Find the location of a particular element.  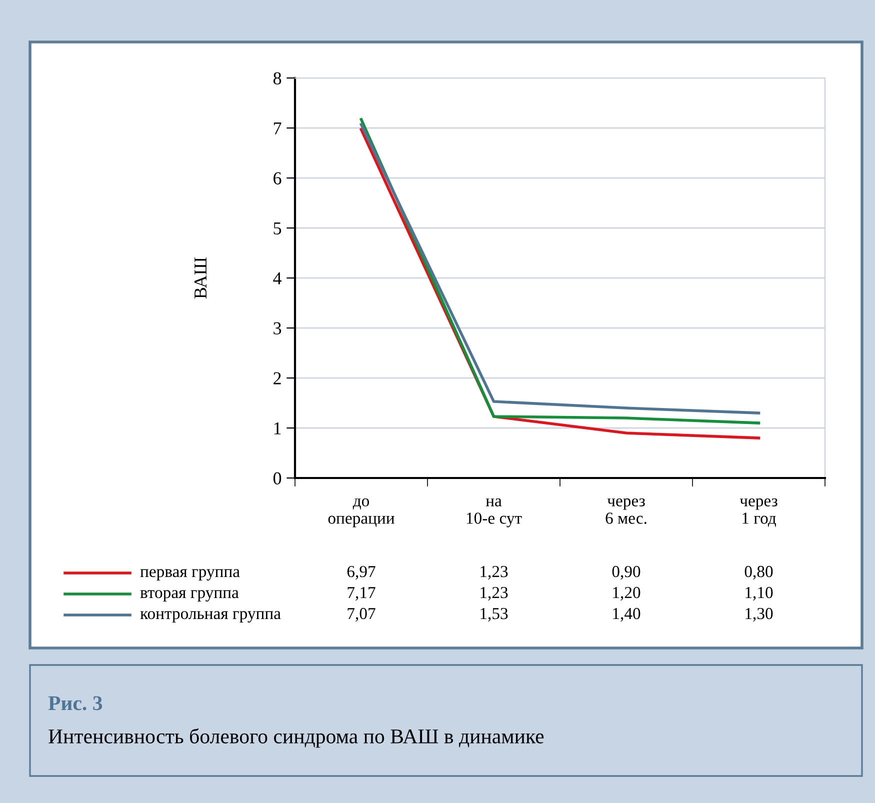

data-label: 1,10 is located at coordinates (759, 593).